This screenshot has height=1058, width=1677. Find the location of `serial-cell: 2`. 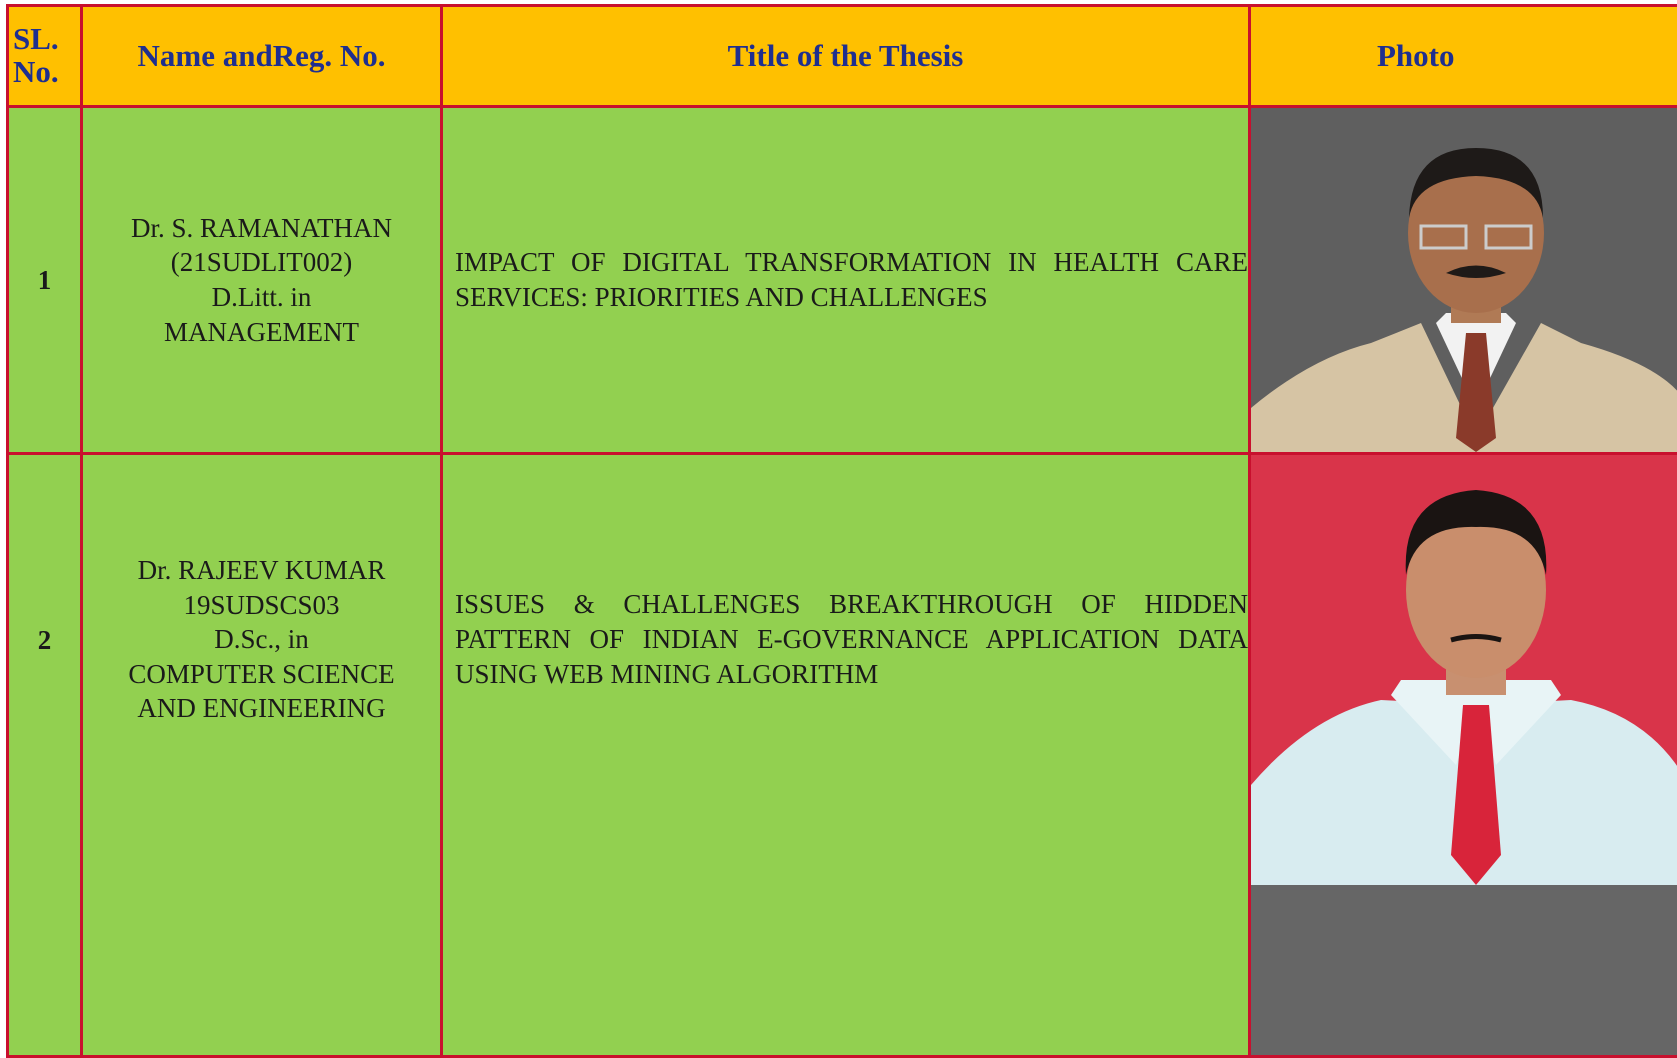

serial-cell: 2 is located at coordinates (45, 755).